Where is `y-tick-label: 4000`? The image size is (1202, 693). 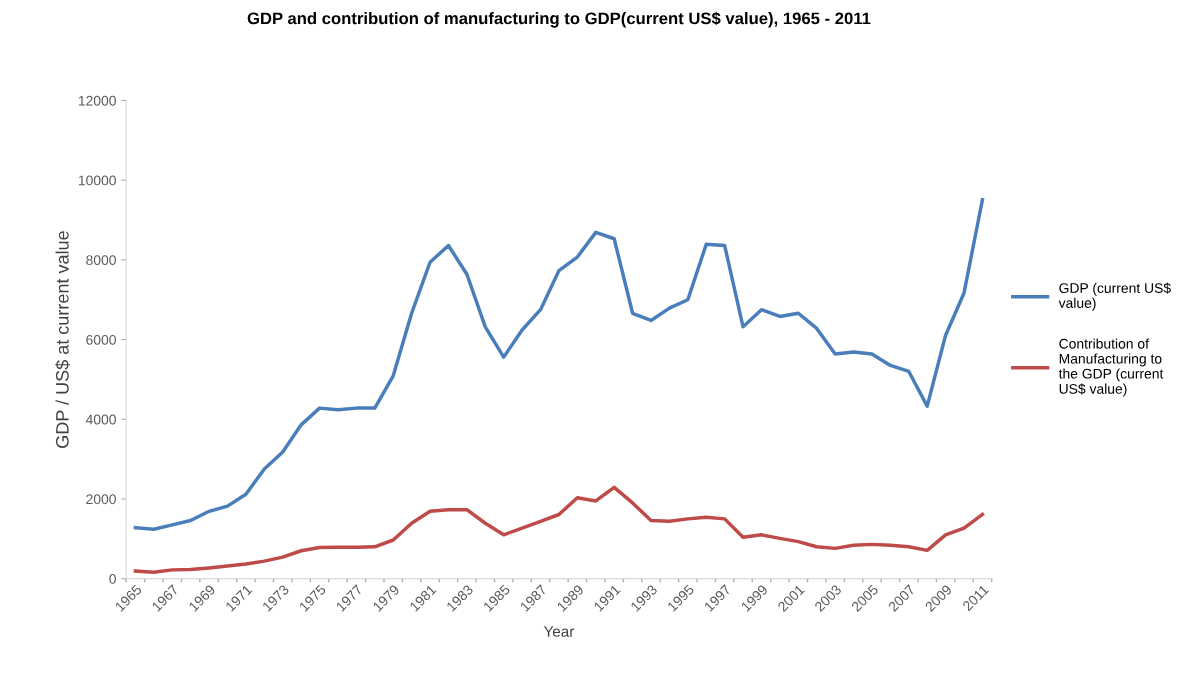 y-tick-label: 4000 is located at coordinates (100, 419).